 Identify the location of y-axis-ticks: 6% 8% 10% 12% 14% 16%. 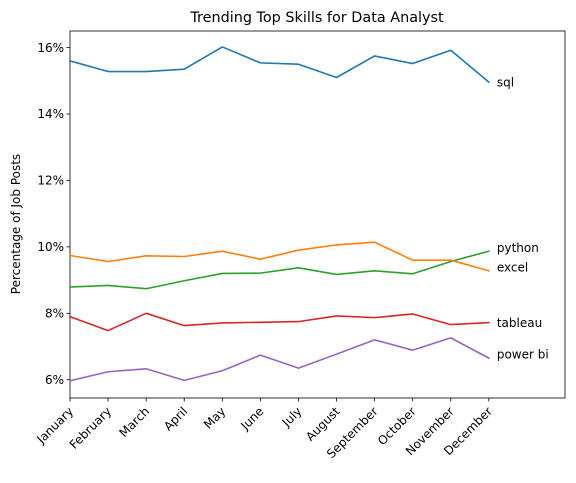
(53, 214).